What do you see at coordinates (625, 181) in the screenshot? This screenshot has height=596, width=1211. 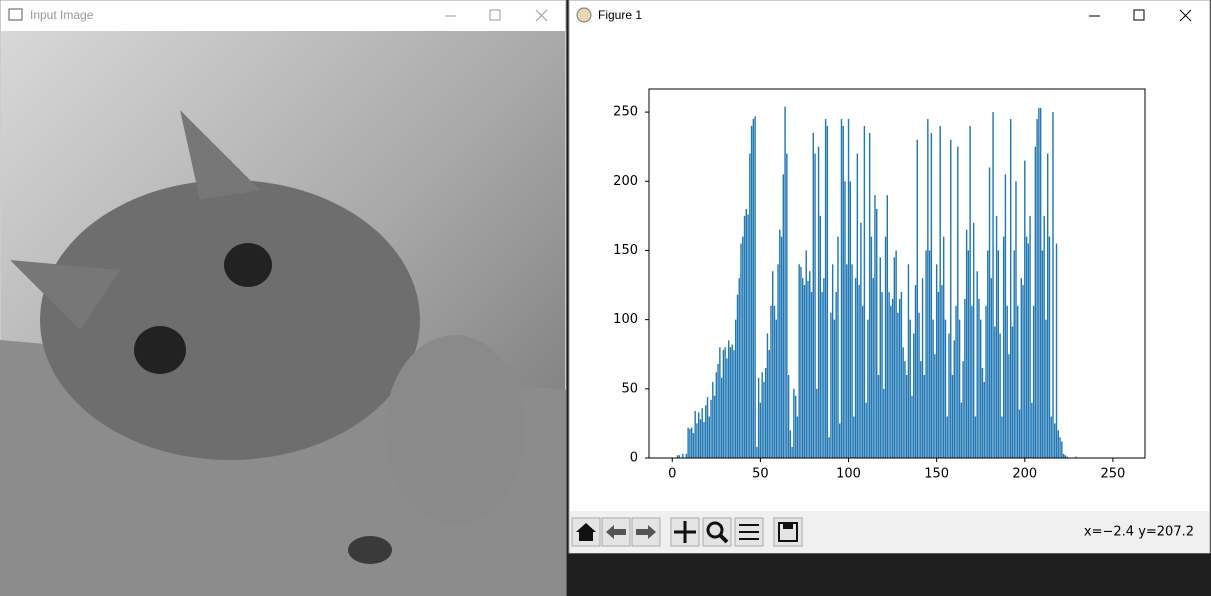 I see `y-tick-label: 200` at bounding box center [625, 181].